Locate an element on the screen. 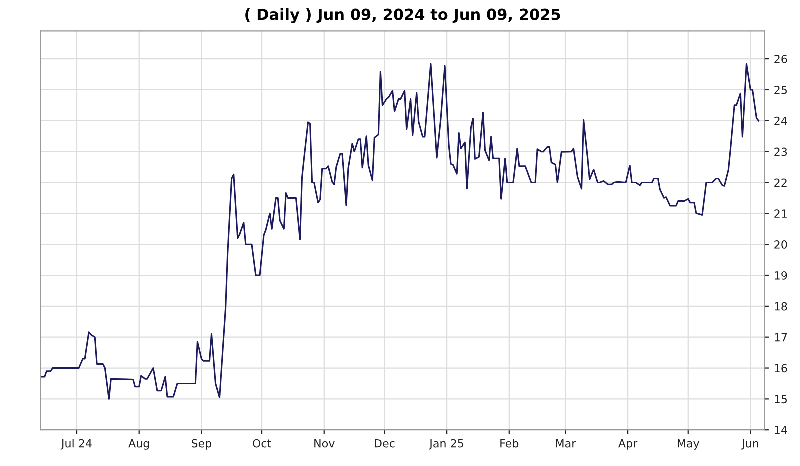  y-tick-label: 16 is located at coordinates (781, 368).